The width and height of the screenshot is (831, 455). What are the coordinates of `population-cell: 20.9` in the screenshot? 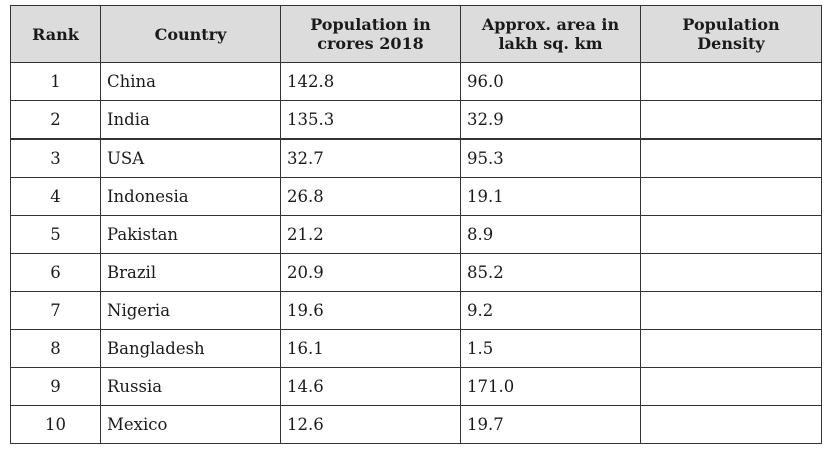 It's located at (370, 272).